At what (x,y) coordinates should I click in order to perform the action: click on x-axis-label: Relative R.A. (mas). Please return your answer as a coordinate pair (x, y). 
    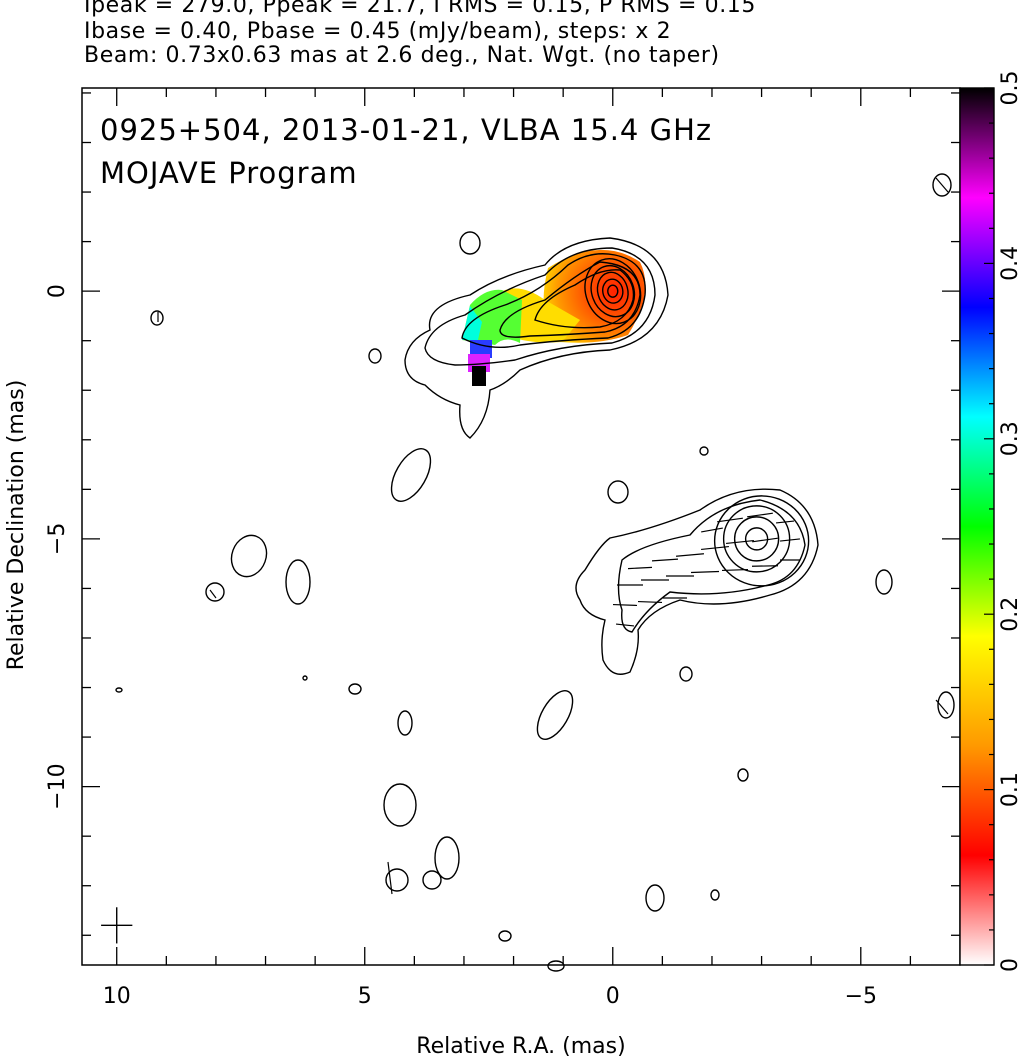
    Looking at the image, I should click on (520, 1046).